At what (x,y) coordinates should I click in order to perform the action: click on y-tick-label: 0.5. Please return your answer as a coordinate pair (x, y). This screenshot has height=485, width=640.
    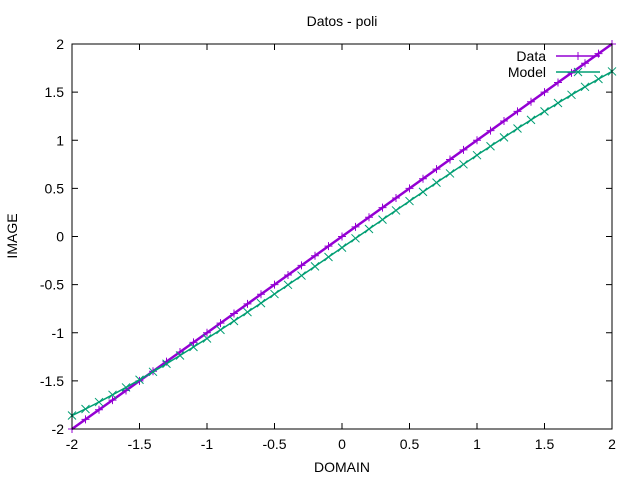
    Looking at the image, I should click on (55, 188).